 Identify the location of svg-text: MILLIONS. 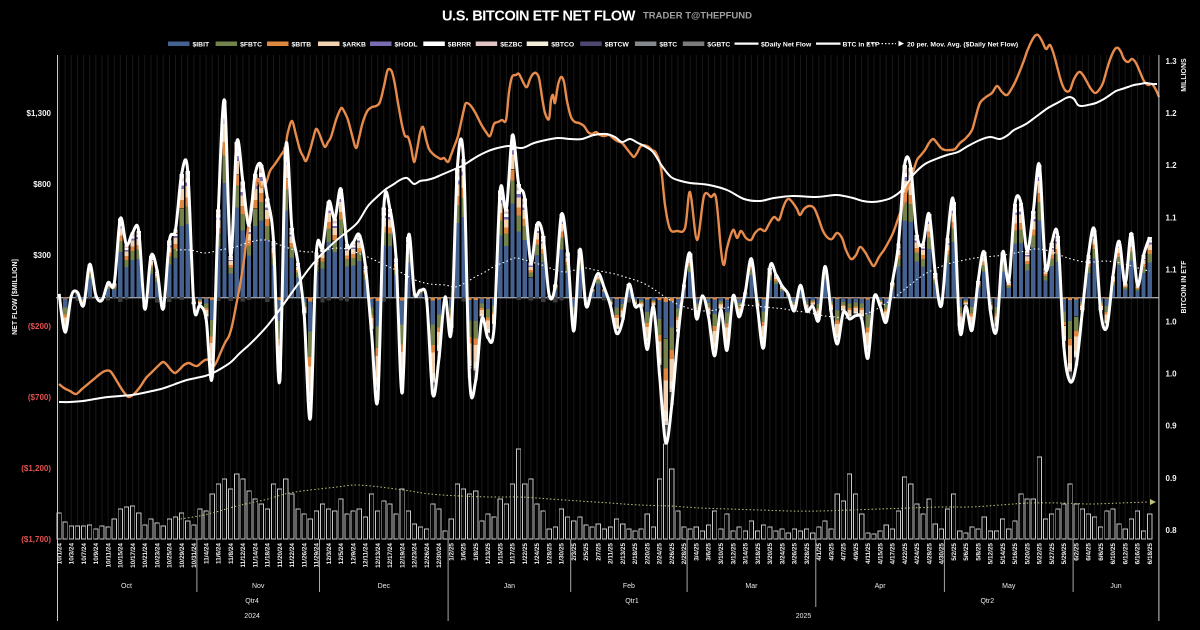
(1184, 75).